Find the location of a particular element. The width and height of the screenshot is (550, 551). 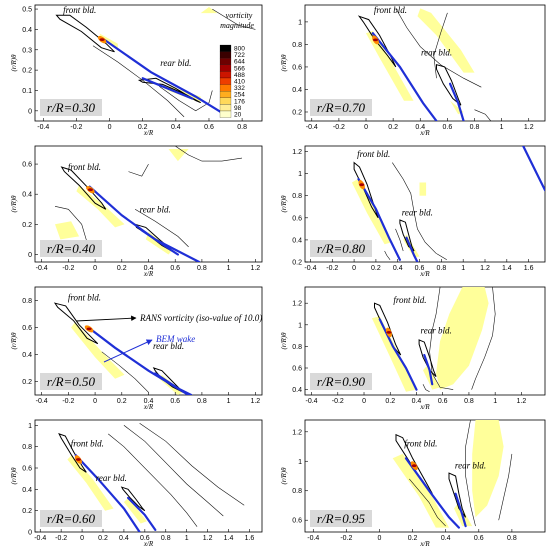

y-tick-label: 1 is located at coordinates (300, 174).